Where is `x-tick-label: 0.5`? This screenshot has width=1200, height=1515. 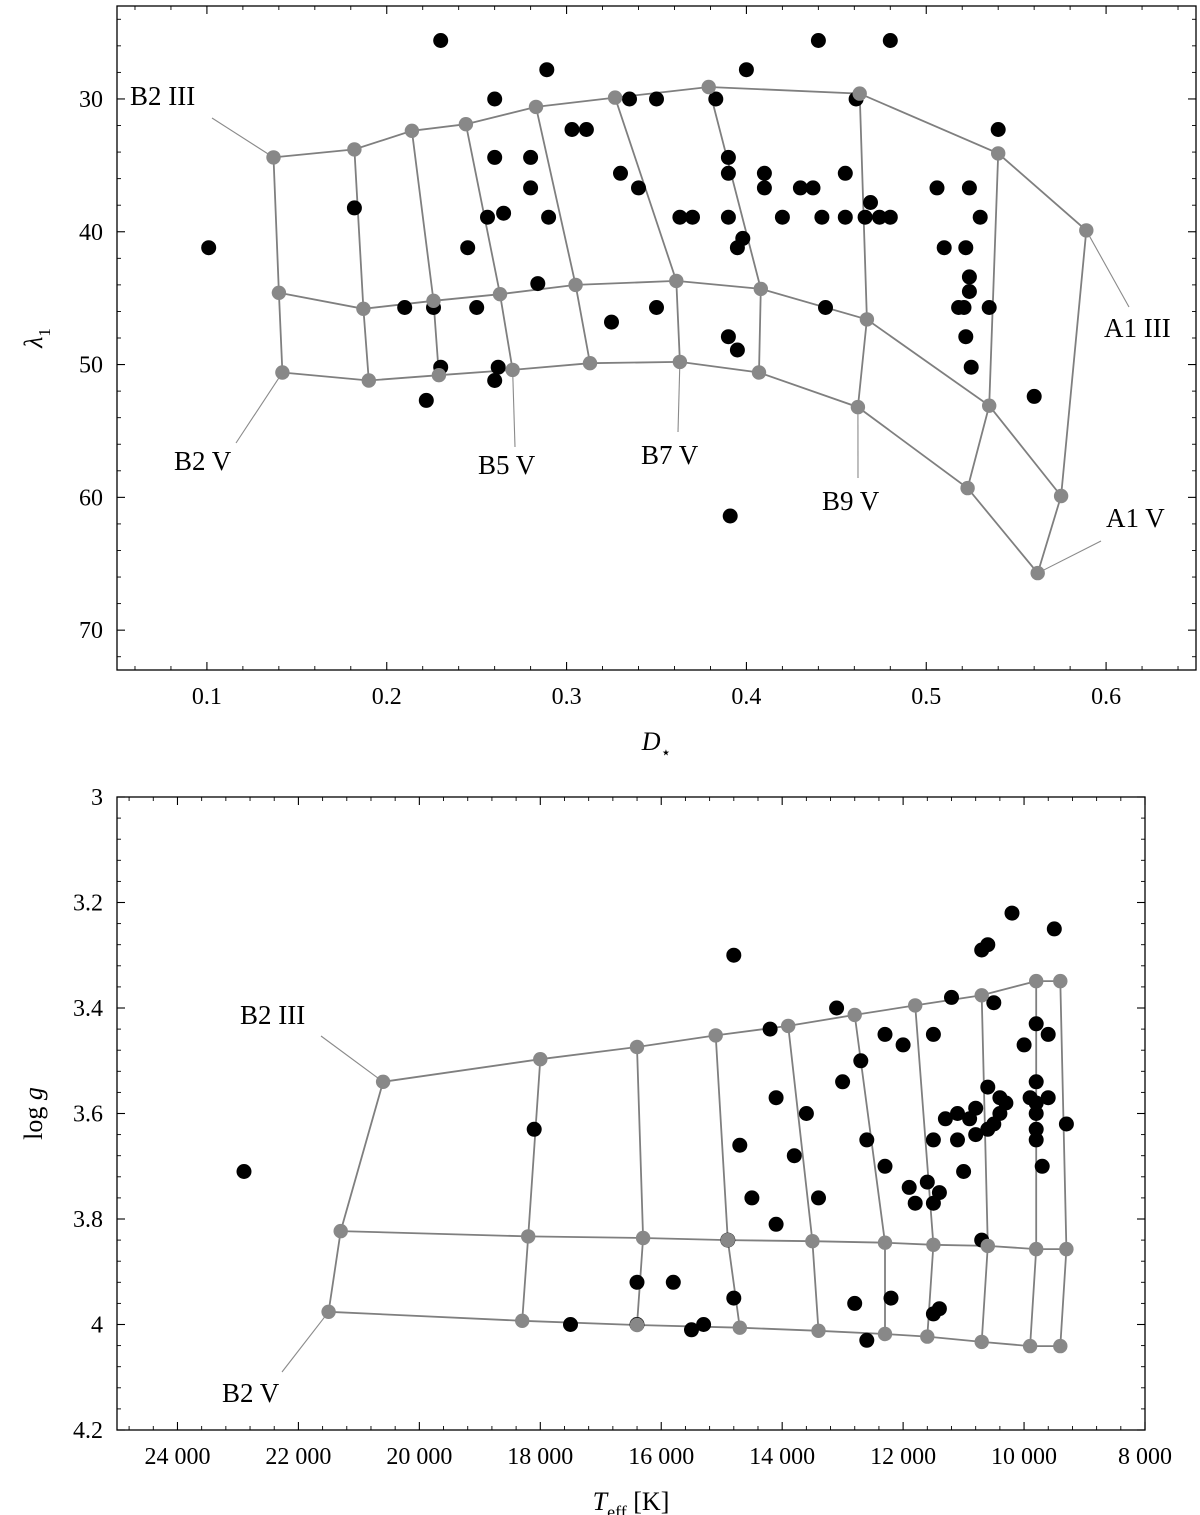 x-tick-label: 0.5 is located at coordinates (926, 697).